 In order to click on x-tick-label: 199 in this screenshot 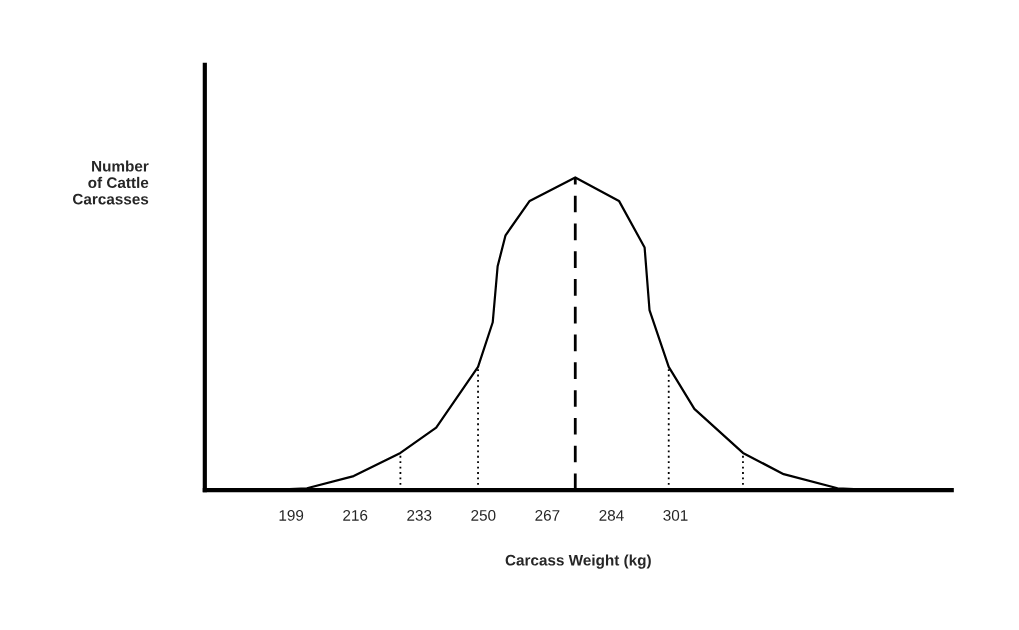, I will do `click(291, 515)`.